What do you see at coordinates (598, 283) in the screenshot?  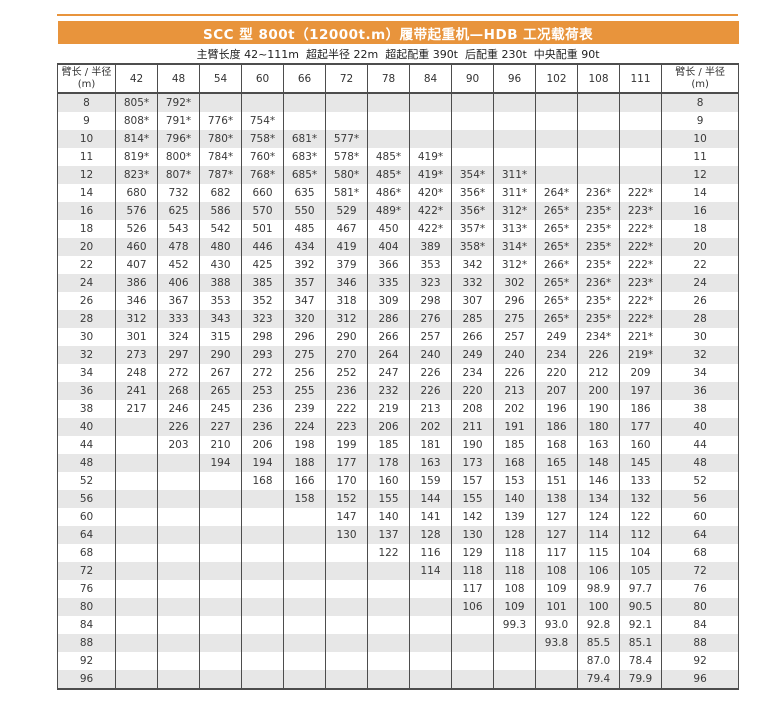 I see `load-value-cell-108m: 236*` at bounding box center [598, 283].